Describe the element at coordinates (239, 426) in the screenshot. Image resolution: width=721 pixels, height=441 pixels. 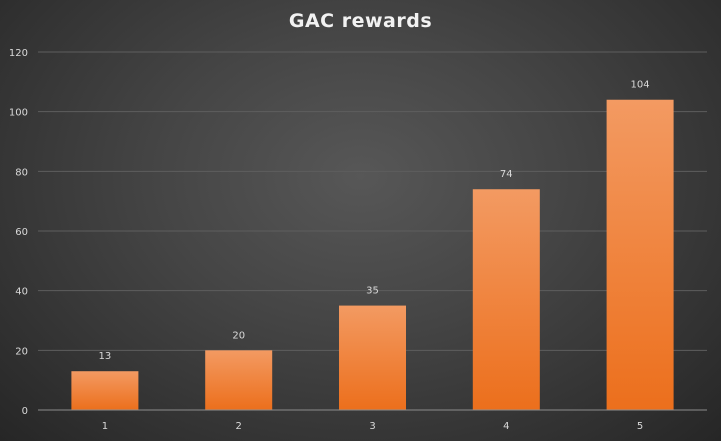
I see `x-tick-label: 2` at that location.